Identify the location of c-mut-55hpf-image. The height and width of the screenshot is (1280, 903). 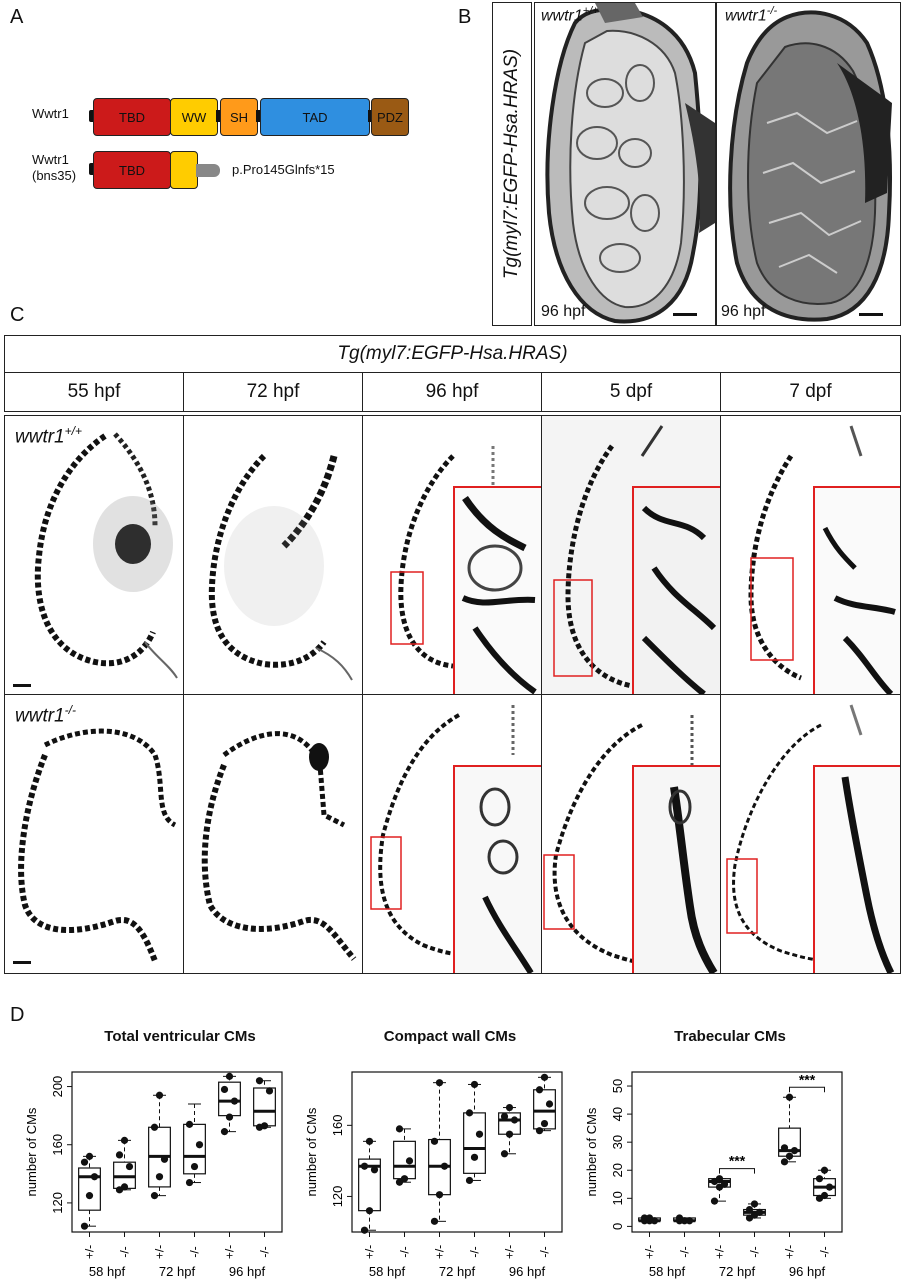
(95, 846).